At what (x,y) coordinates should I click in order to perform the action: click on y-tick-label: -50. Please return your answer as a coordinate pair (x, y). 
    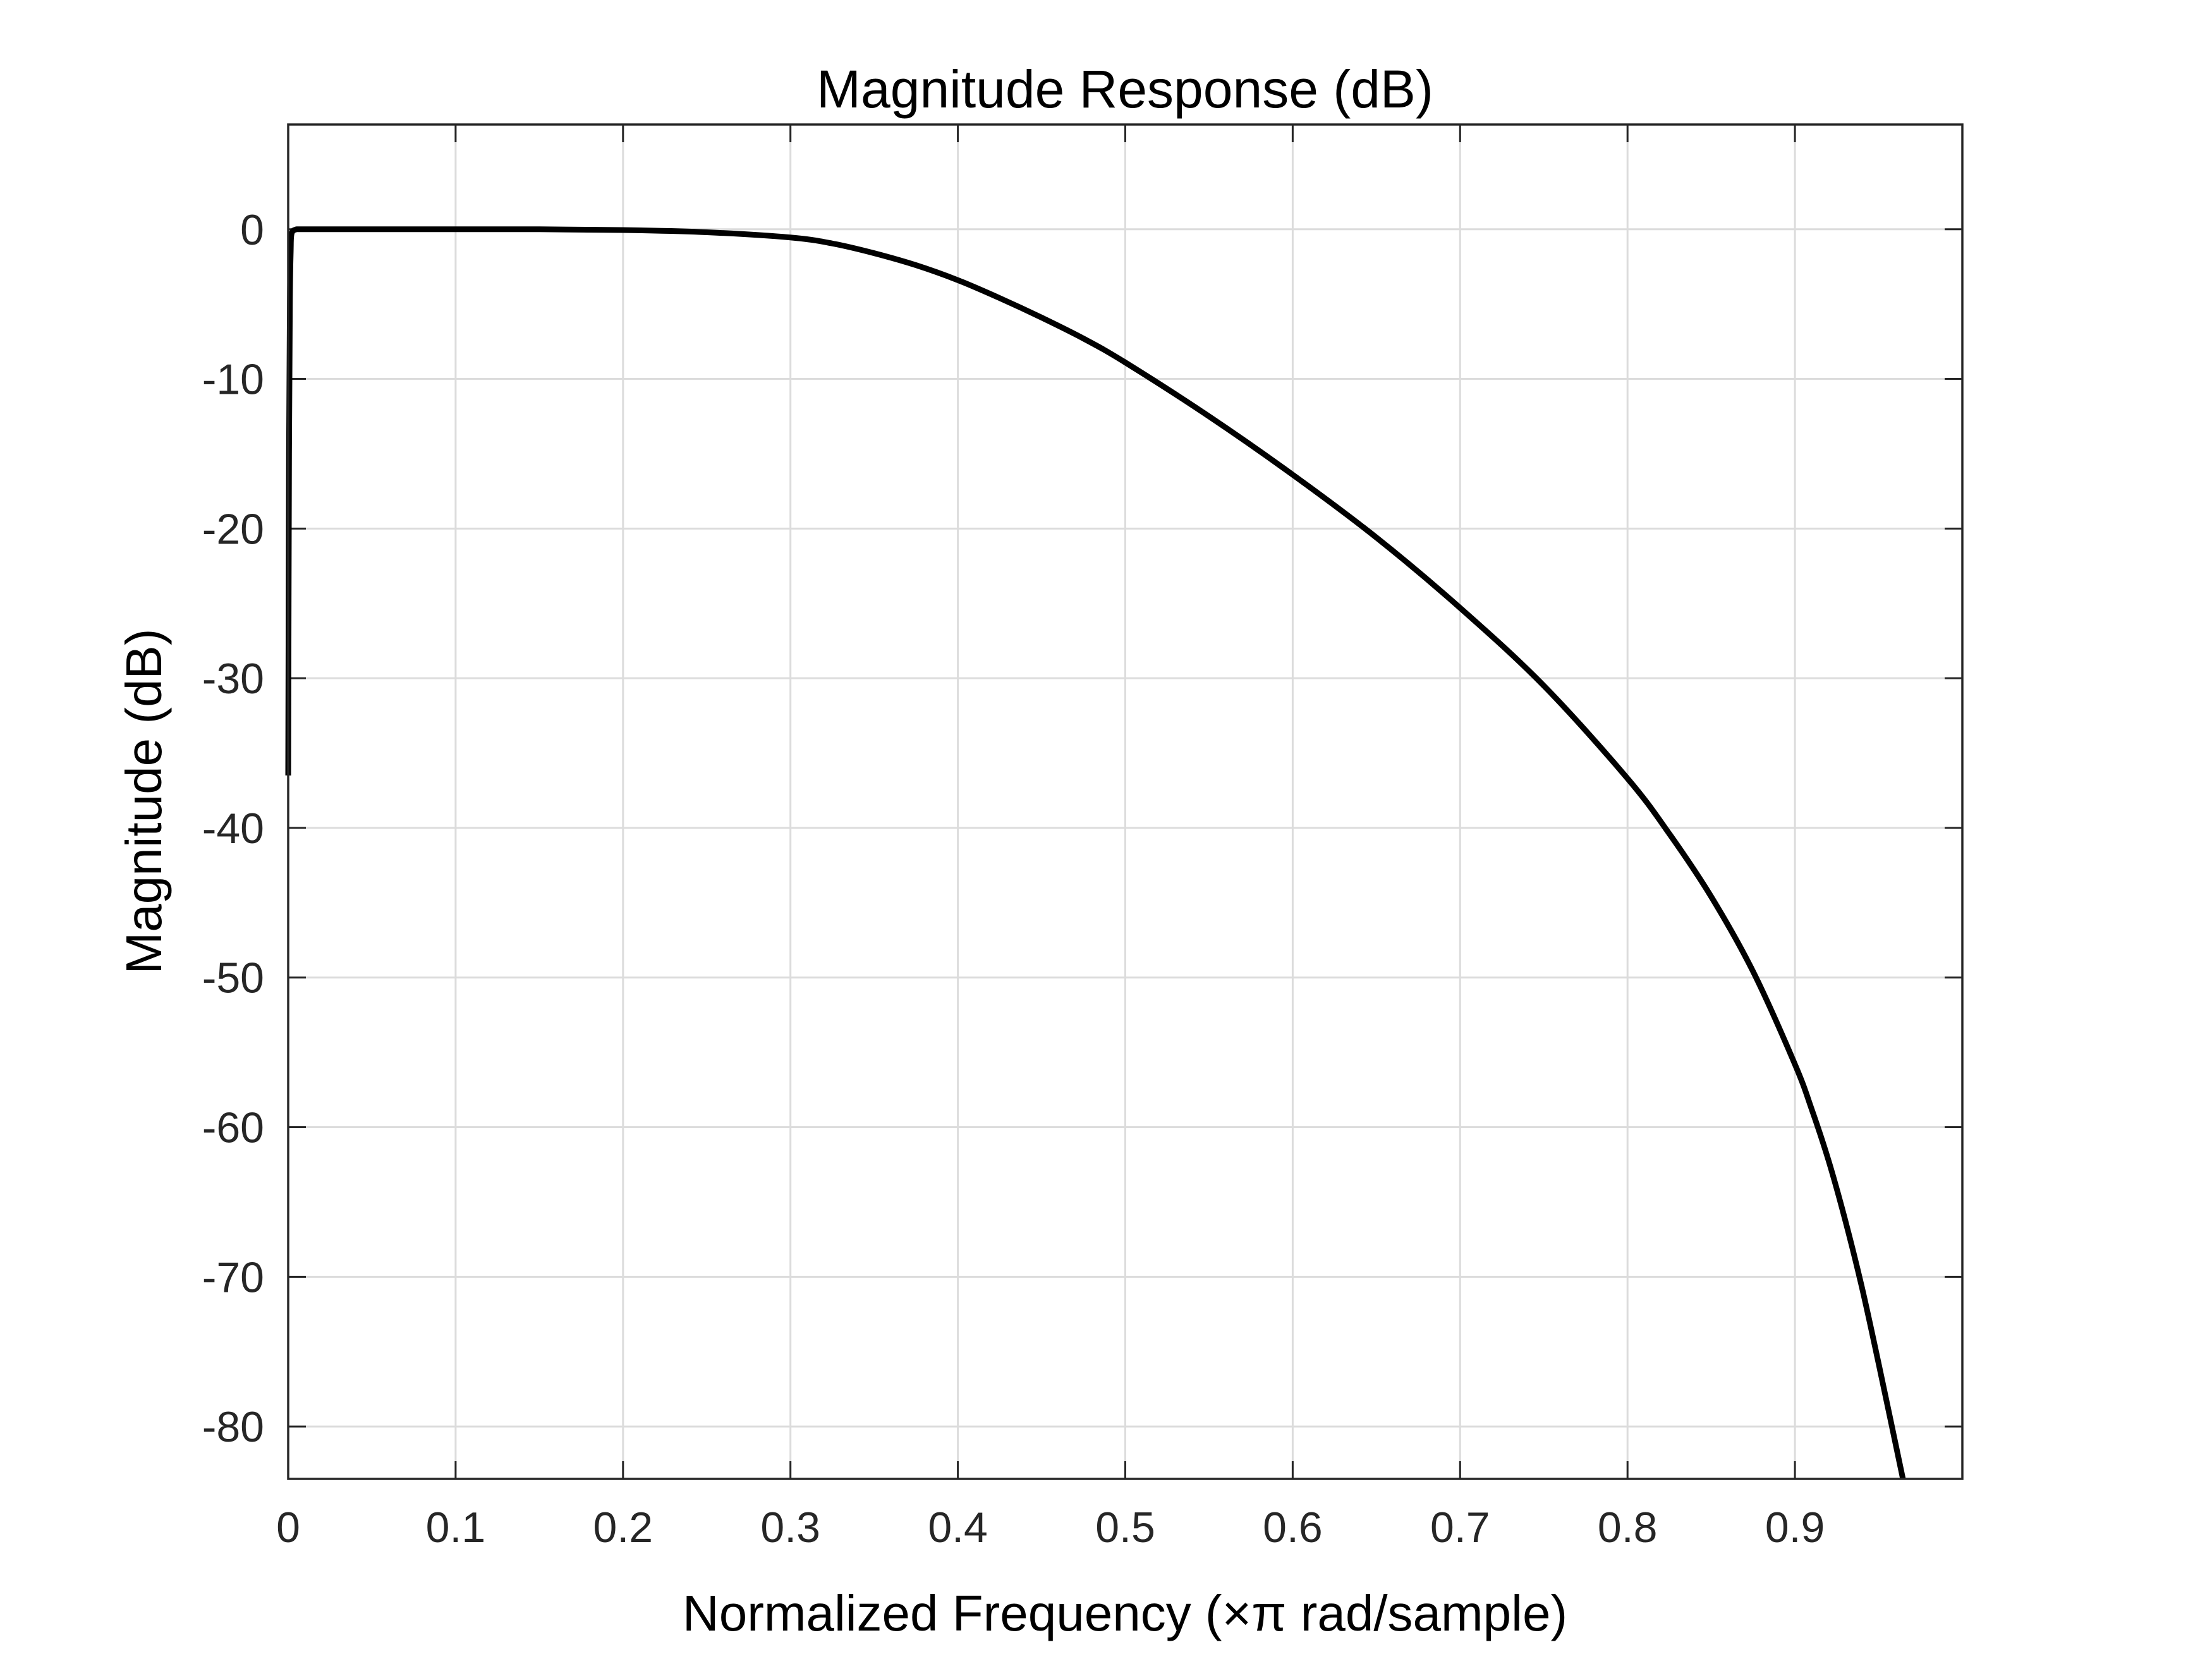
    Looking at the image, I should click on (233, 978).